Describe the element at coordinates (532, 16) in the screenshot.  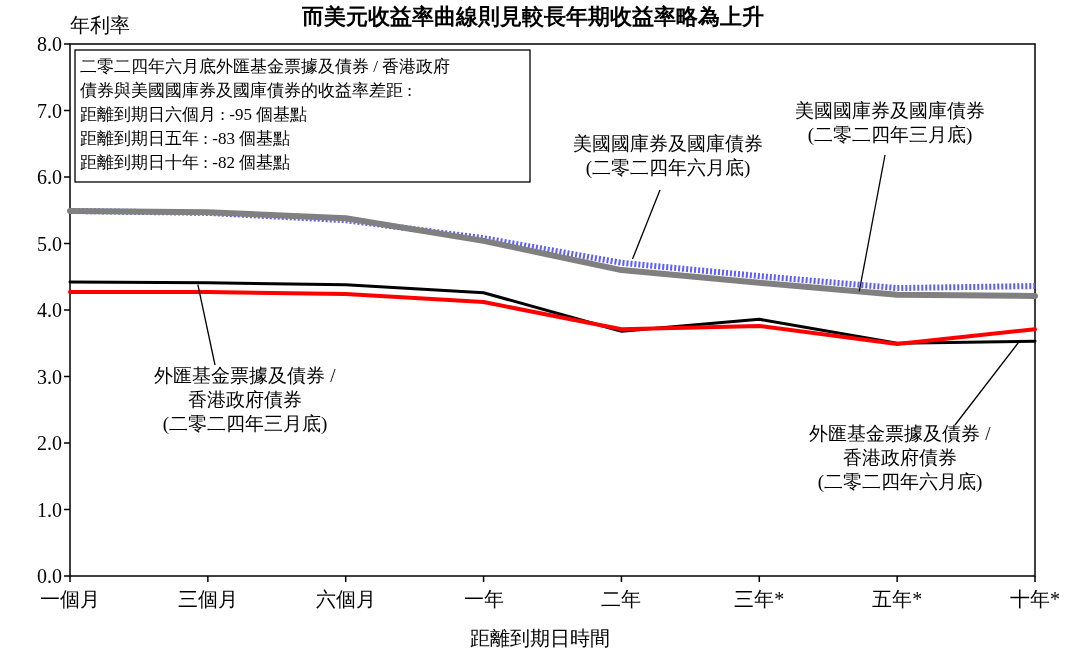
I see `chart-title: 而美元收益率曲線則見較長年期收益率略為上升` at that location.